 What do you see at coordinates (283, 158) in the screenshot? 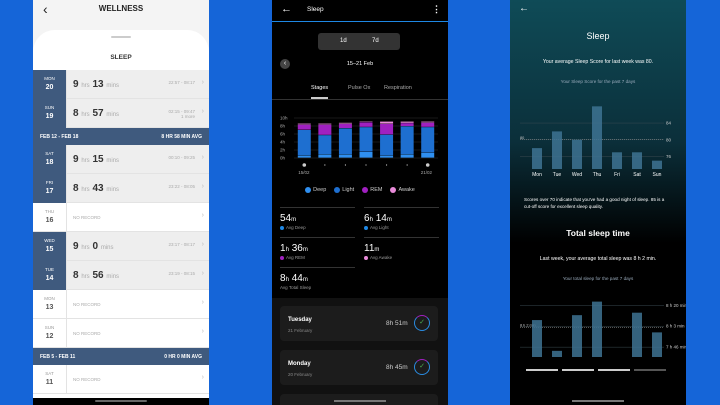
I see `y-tick-label: 0h` at bounding box center [283, 158].